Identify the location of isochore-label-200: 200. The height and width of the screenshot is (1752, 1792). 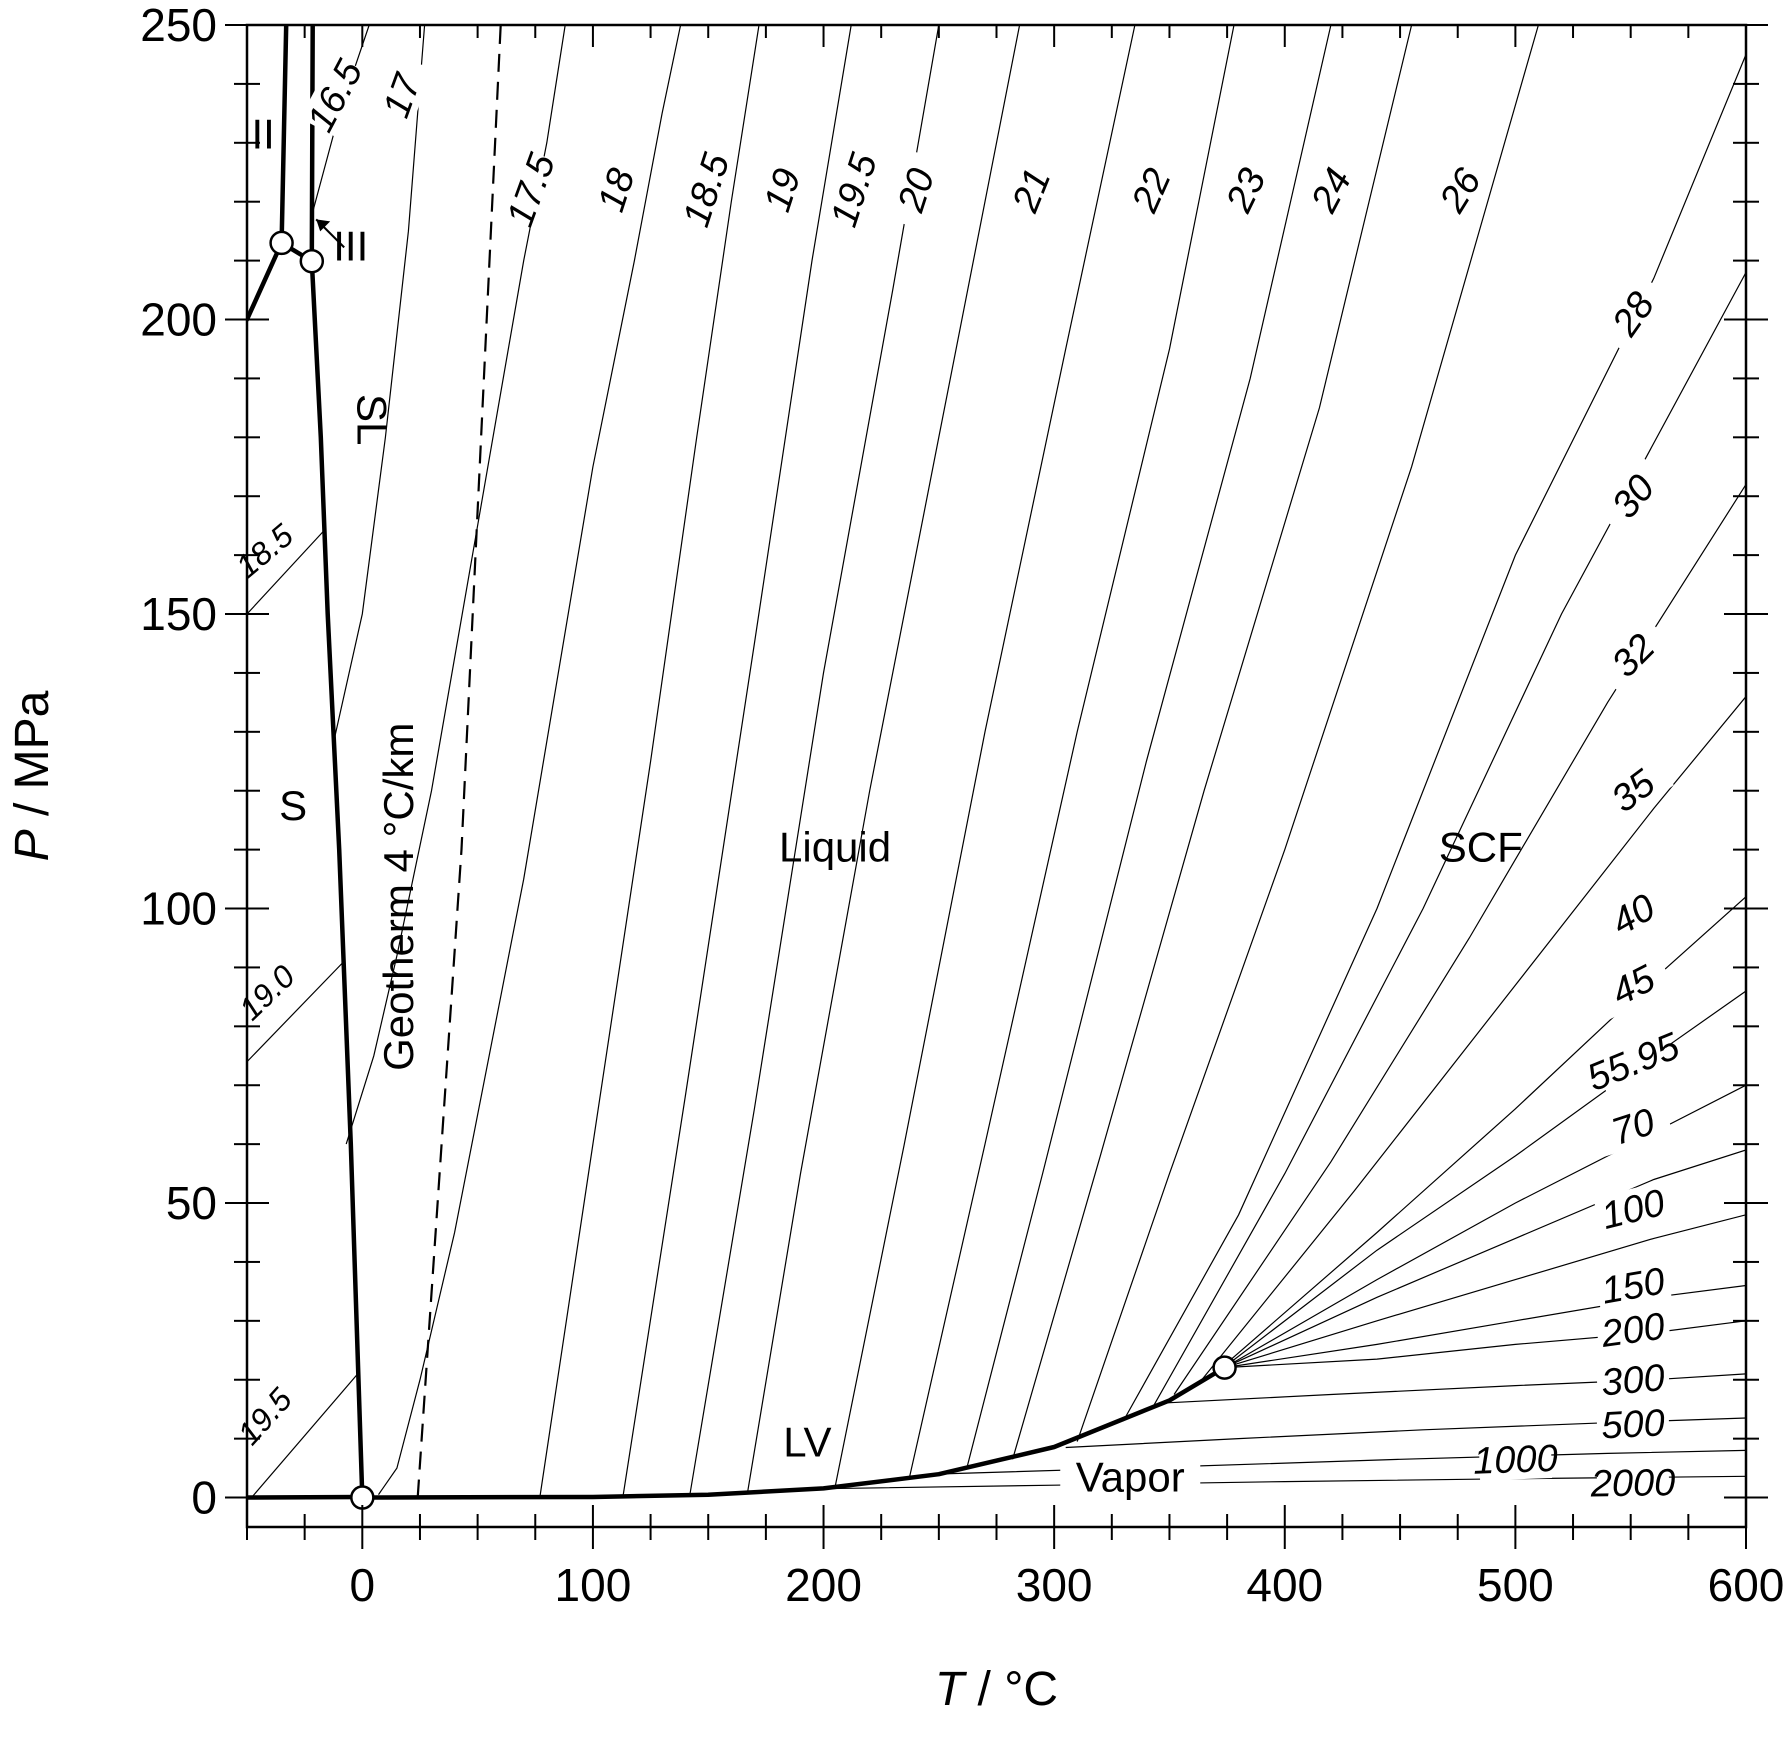
(1633, 1330).